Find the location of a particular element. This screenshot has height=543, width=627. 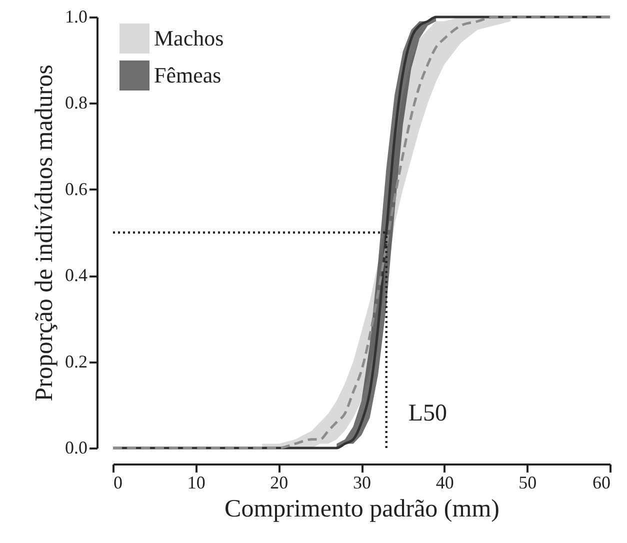

legend-label: Fêmeas is located at coordinates (188, 75).